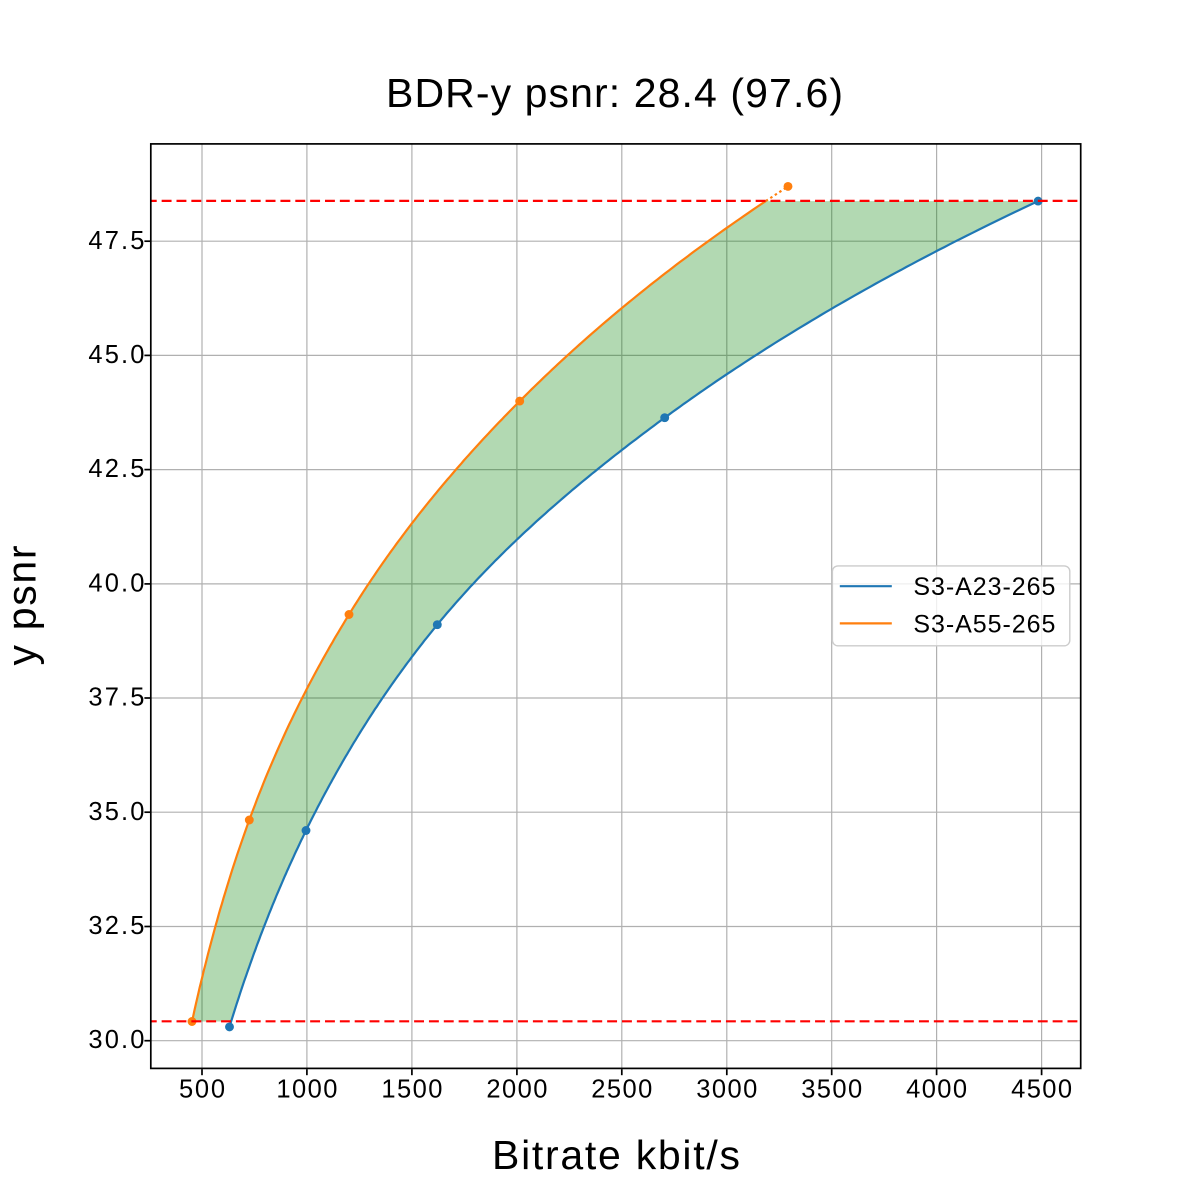 This screenshot has width=1200, height=1200. Describe the element at coordinates (616, 1155) in the screenshot. I see `svg-text: Bitrate kbit/s` at that location.